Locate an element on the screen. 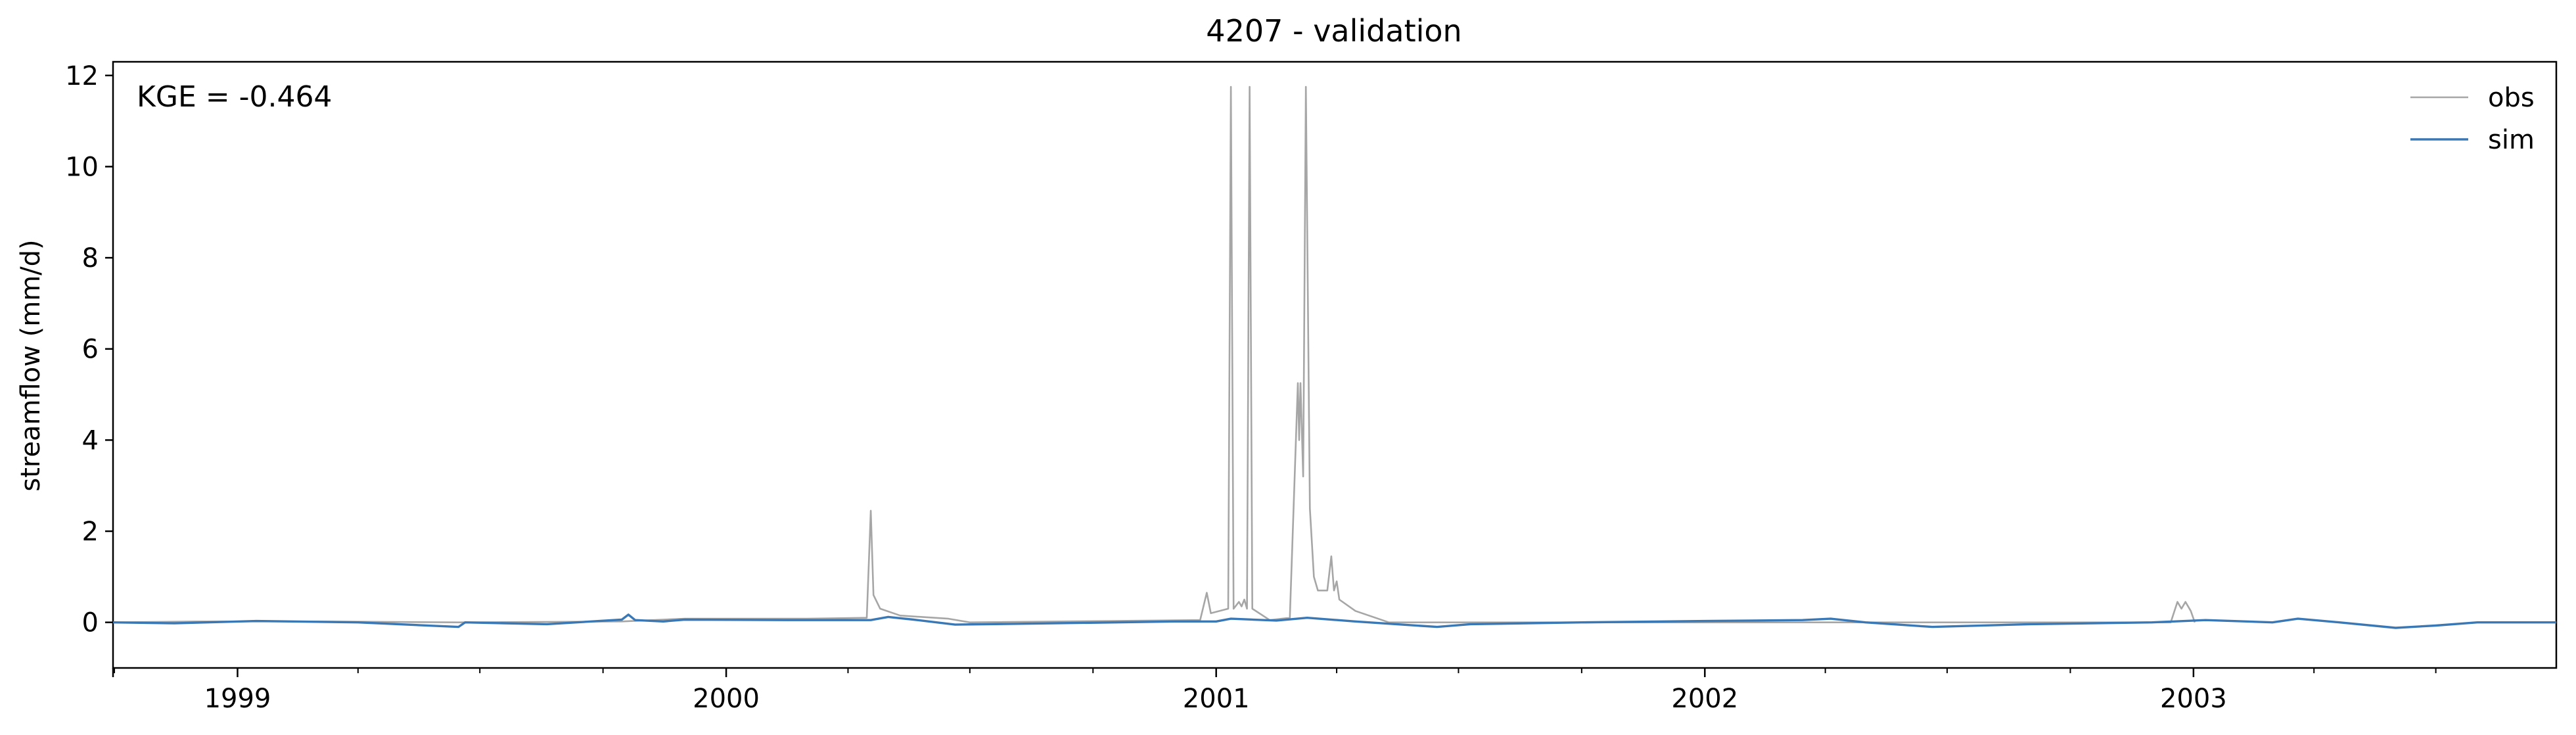 The width and height of the screenshot is (2576, 735). x-tick-label: 2000 is located at coordinates (727, 699).